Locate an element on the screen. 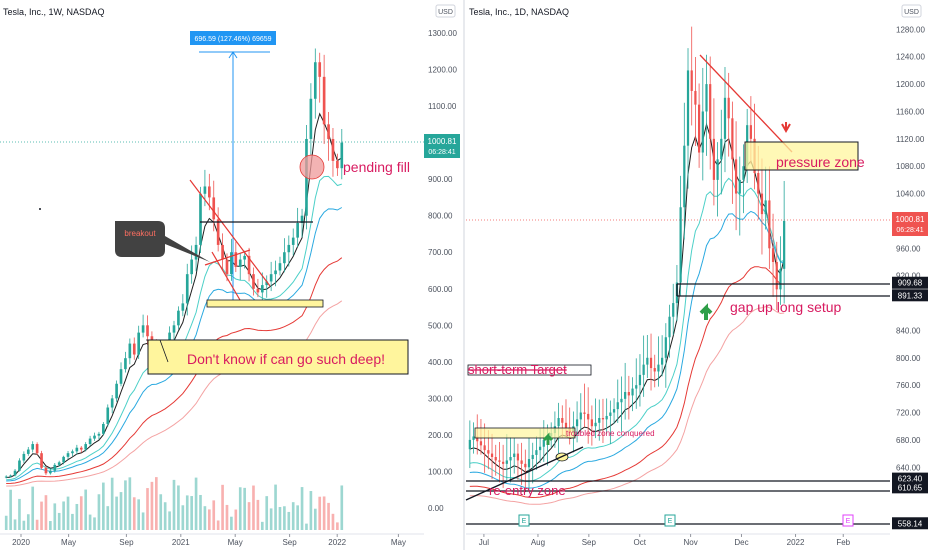 The image size is (932, 550). daily-time-tick-label: Dec is located at coordinates (741, 542).